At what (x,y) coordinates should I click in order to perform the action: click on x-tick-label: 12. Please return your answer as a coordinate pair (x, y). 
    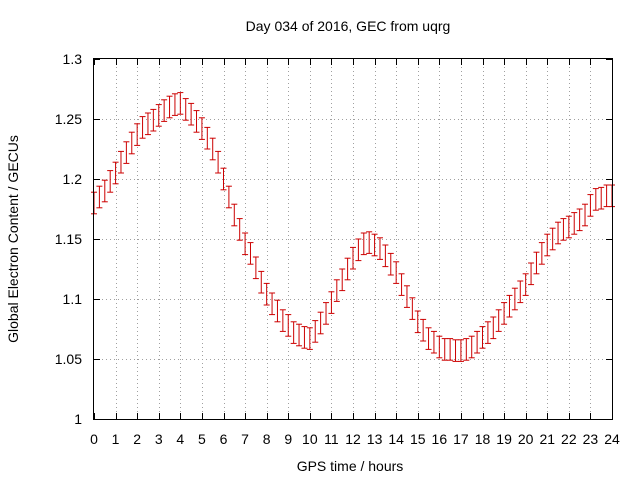
    Looking at the image, I should click on (353, 439).